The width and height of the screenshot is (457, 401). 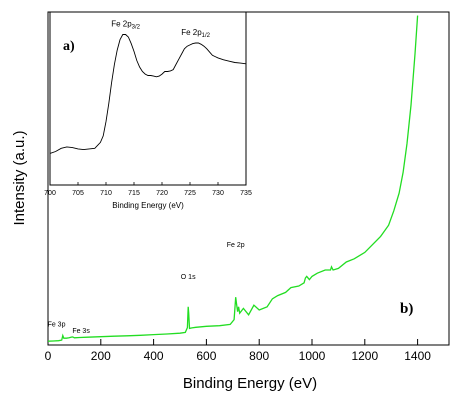 What do you see at coordinates (125, 25) in the screenshot?
I see `inset-peak-label: Fe 2p3/2` at bounding box center [125, 25].